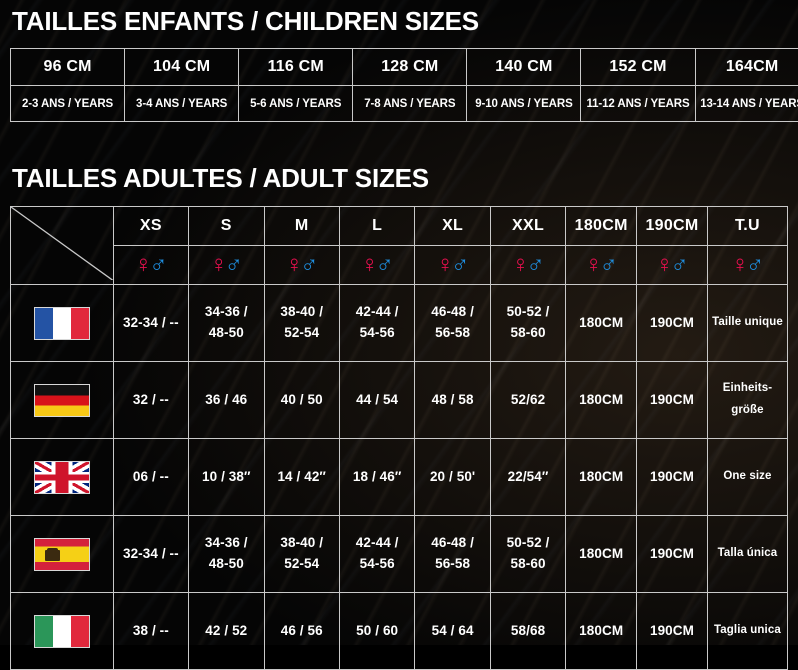 This screenshot has height=670, width=798. What do you see at coordinates (301, 226) in the screenshot?
I see `adult-size-header-m: M` at bounding box center [301, 226].